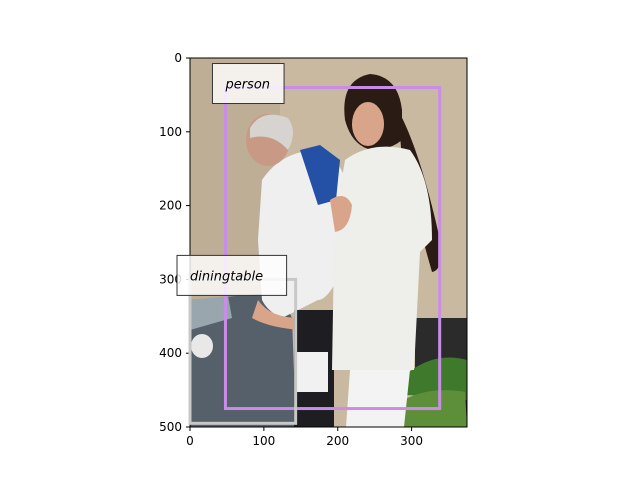 The width and height of the screenshot is (640, 480). Describe the element at coordinates (170, 132) in the screenshot. I see `y-tick-label: 100` at that location.